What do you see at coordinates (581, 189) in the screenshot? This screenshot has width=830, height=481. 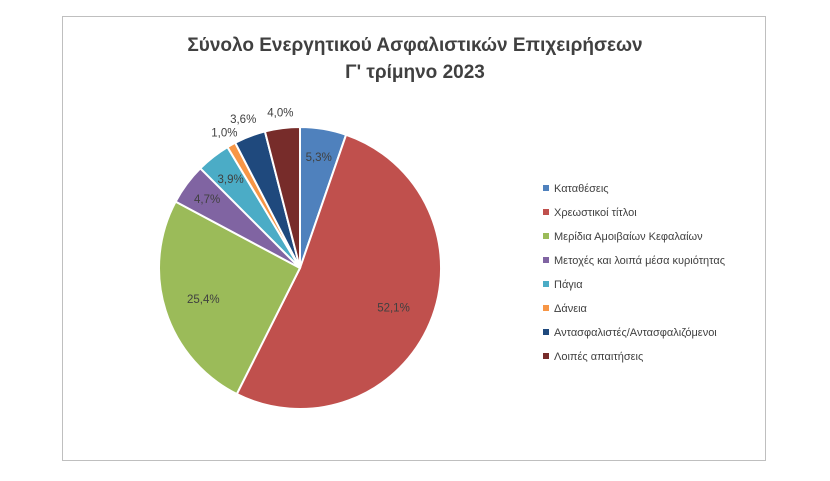 I see `legend-item-label: Καταθέσεις` at bounding box center [581, 189].